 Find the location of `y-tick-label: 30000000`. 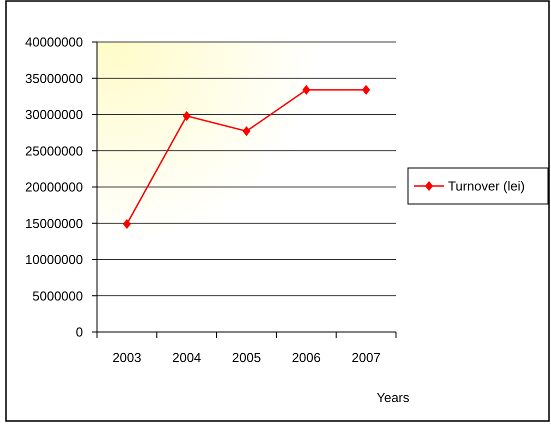

y-tick-label: 30000000 is located at coordinates (54, 114).